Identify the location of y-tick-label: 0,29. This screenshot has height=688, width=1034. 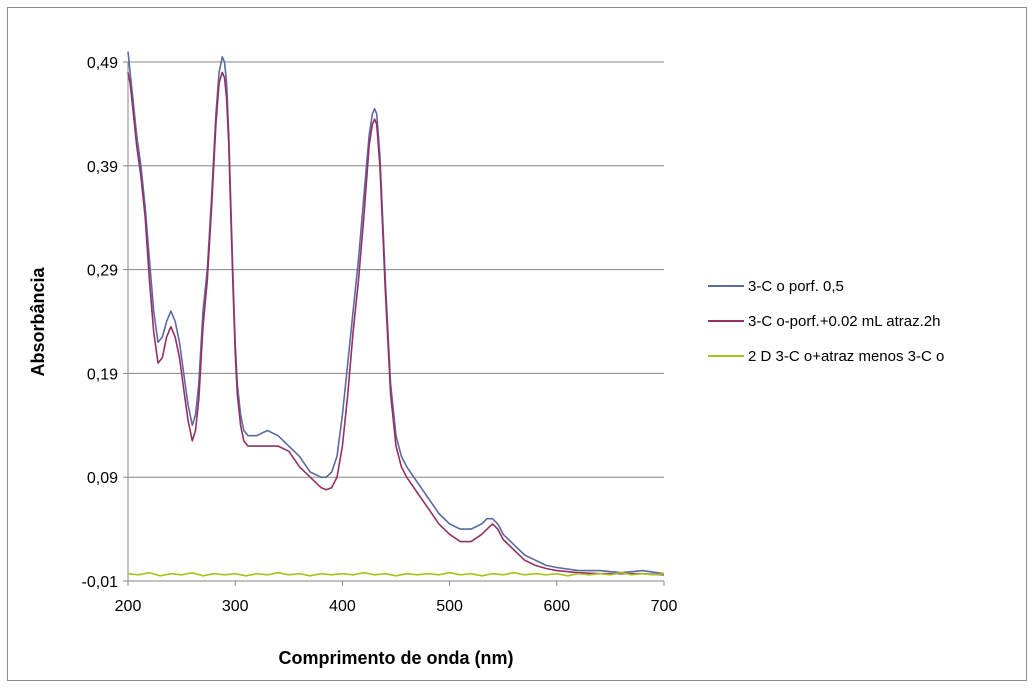
(102, 271).